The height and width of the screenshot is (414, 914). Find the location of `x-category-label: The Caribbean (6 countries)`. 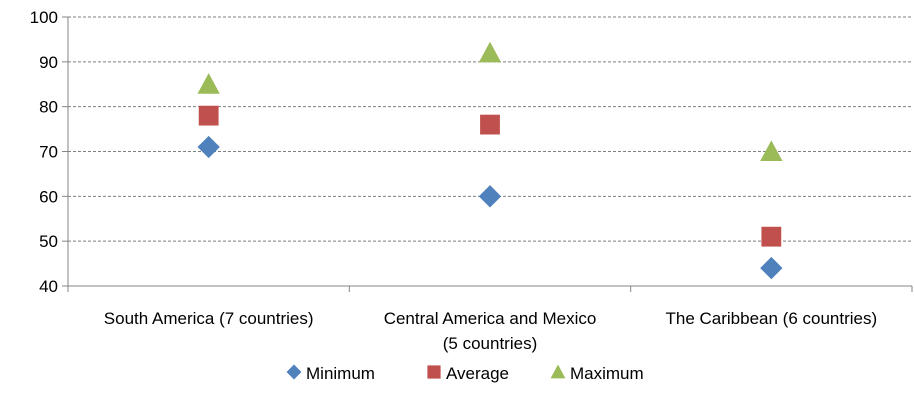

x-category-label: The Caribbean (6 countries) is located at coordinates (771, 318).